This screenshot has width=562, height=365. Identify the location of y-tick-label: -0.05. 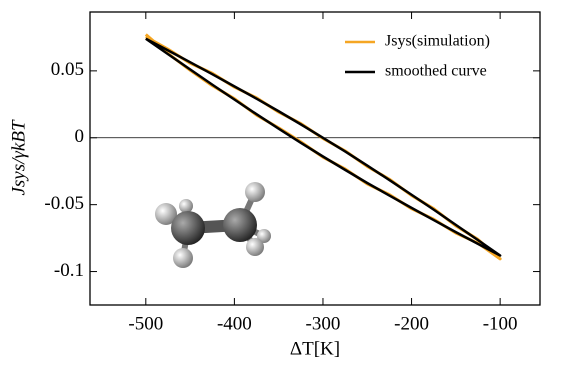
(64, 203).